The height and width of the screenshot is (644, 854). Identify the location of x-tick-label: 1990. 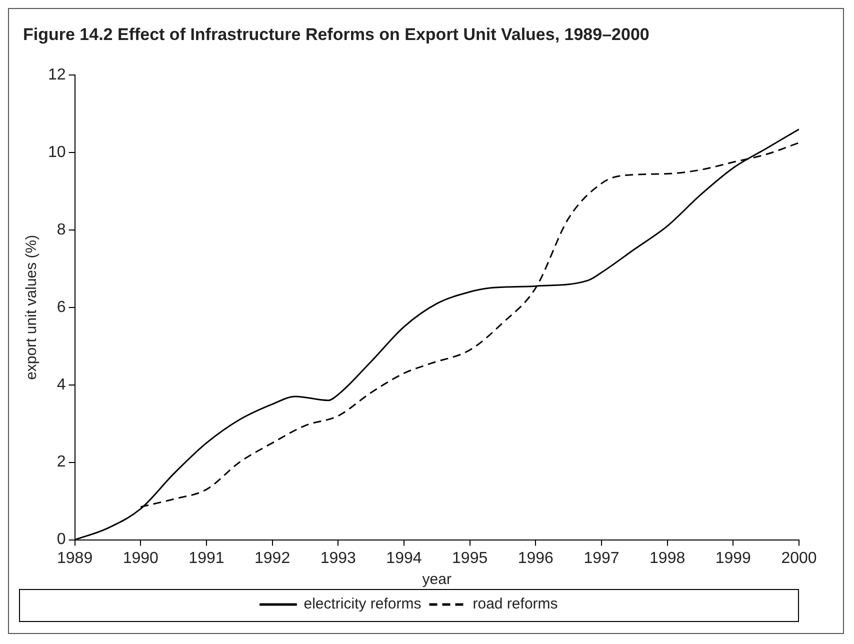
(140, 558).